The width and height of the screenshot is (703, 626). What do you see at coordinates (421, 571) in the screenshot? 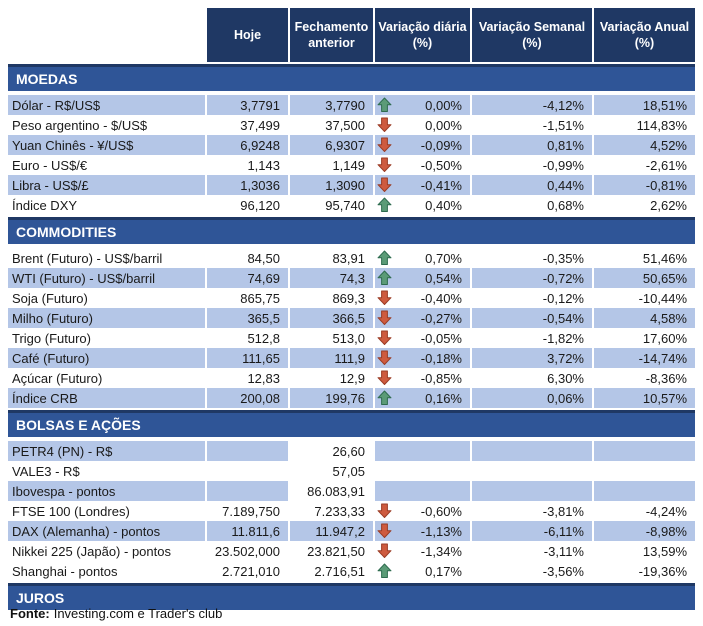
I see `variacao-diaria-value: 0,17%` at bounding box center [421, 571].